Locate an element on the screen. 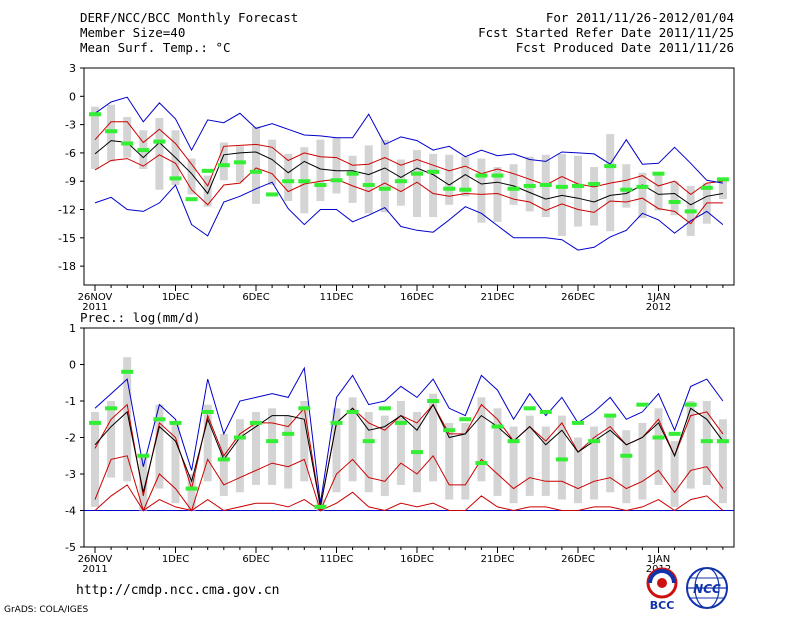 The width and height of the screenshot is (800, 618). x-tick-label: 16DEC is located at coordinates (417, 559).